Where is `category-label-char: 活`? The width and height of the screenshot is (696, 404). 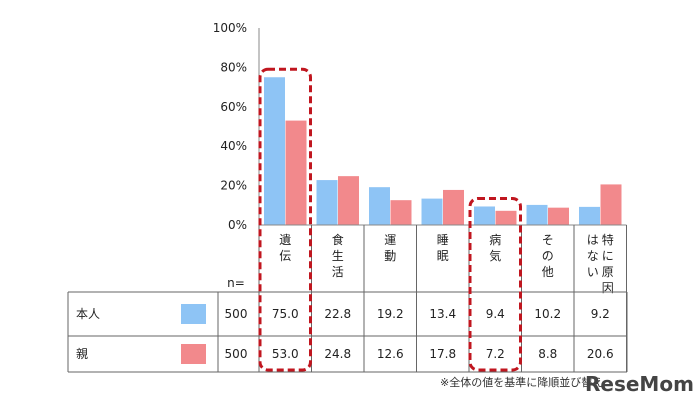
category-label-char: 活 is located at coordinates (338, 272).